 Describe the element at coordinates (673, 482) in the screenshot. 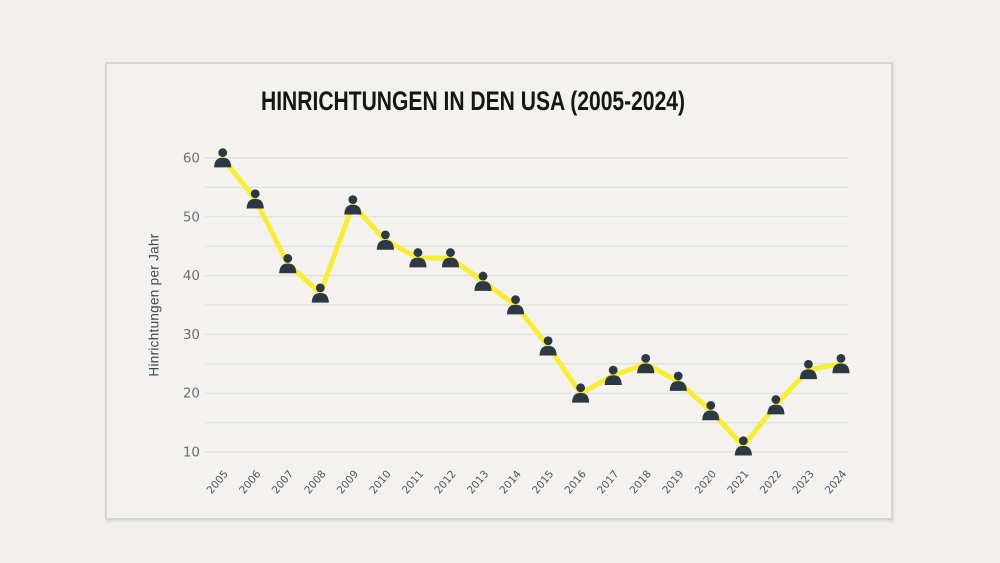

I see `x-tick-label: 2019` at that location.